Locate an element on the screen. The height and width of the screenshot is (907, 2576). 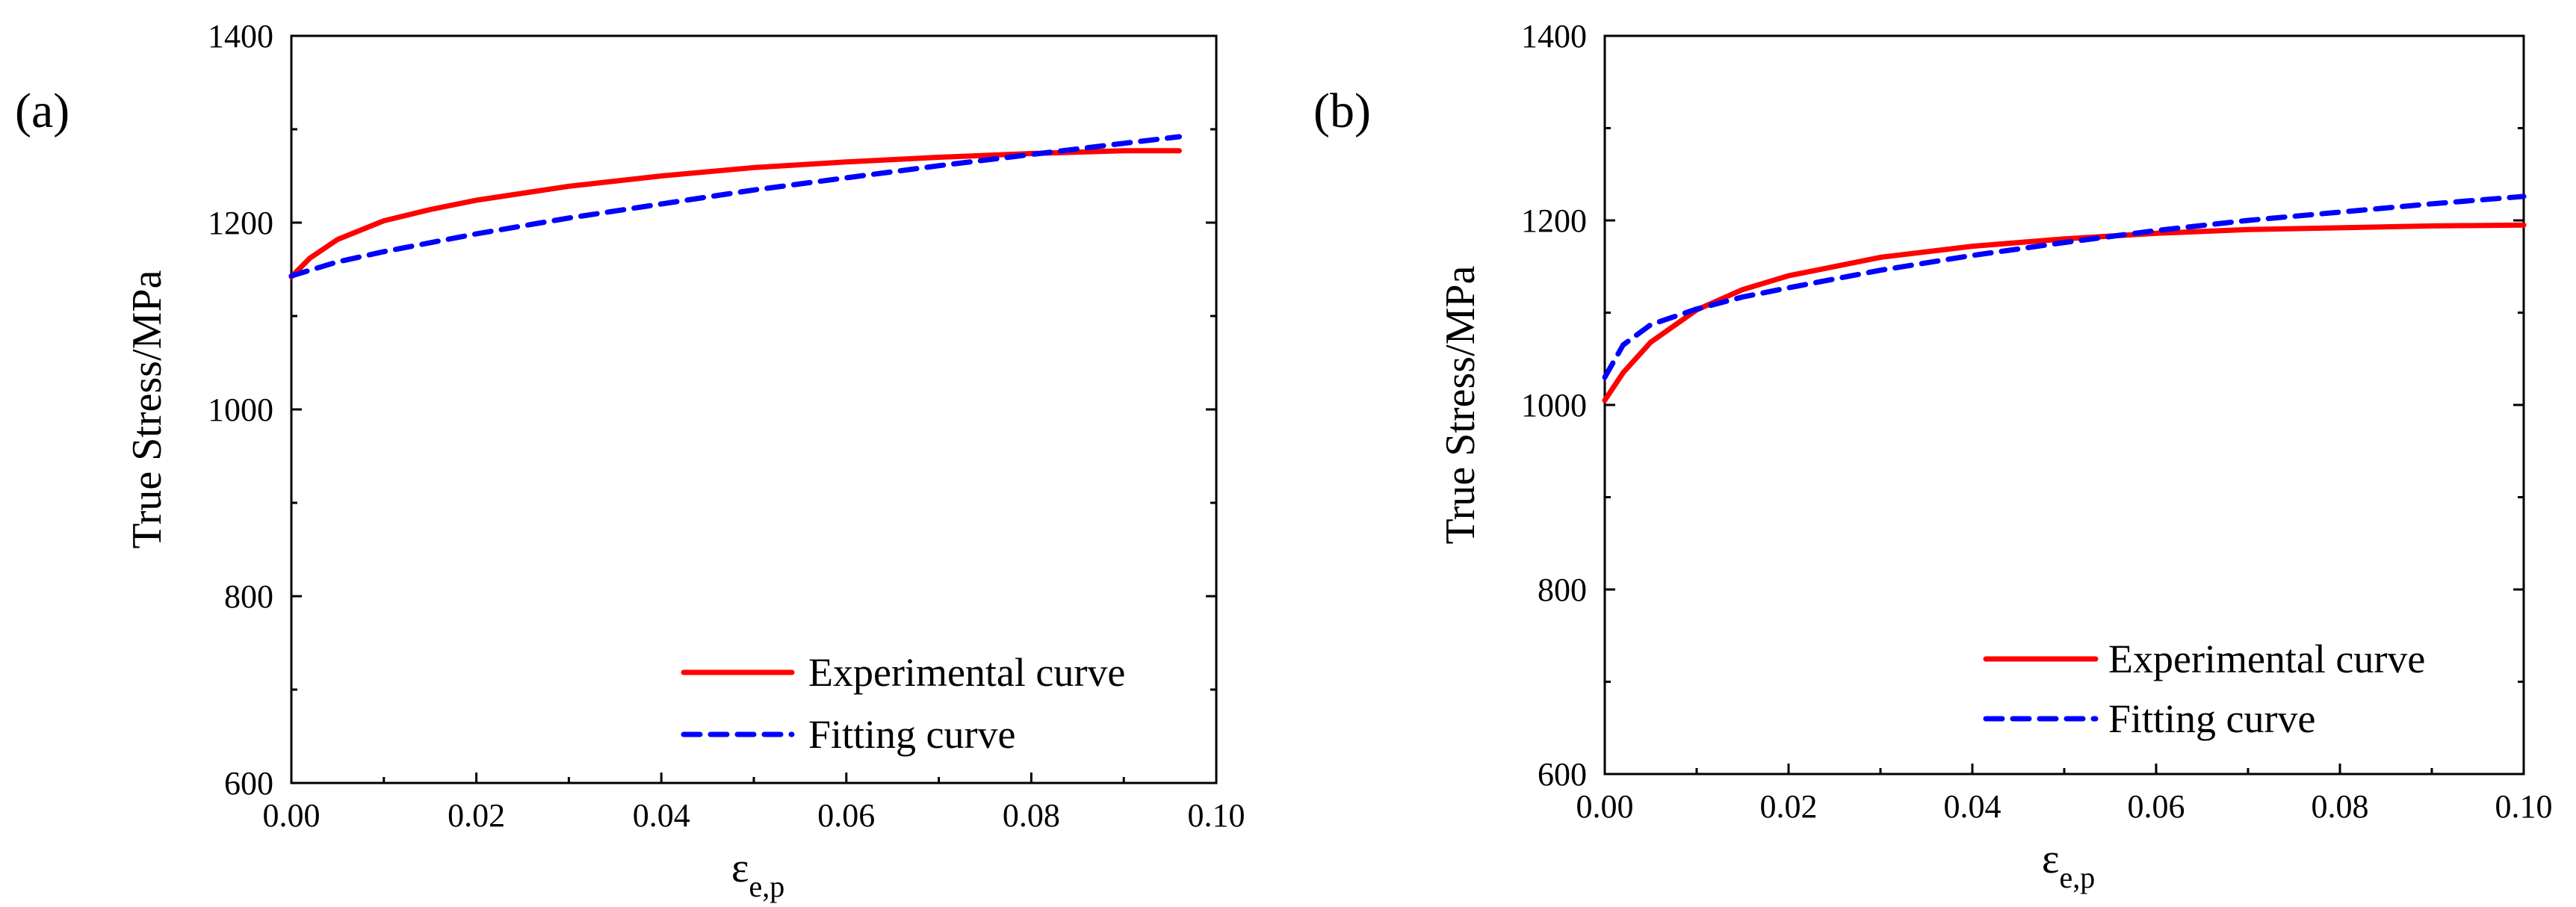
chart-b-series-experimental-curve-line is located at coordinates (2064, 312).